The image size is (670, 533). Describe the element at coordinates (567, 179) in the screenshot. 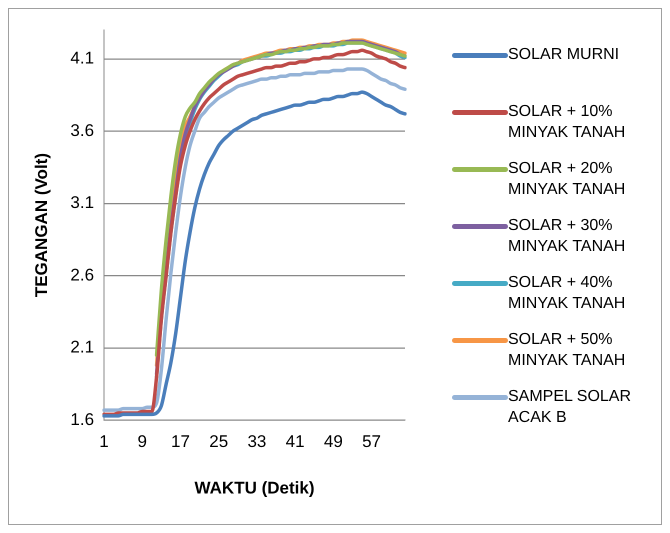

I see `legend-label: SOLAR + 20% MINYAK TANAH` at that location.